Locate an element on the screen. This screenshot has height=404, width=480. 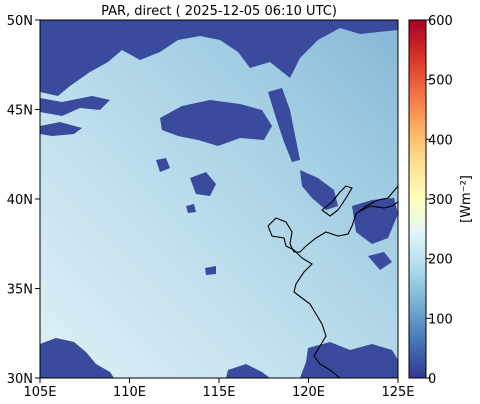
chart-title: PAR, direct ( 2025-12-05 06:10 UTC) is located at coordinates (219, 11).